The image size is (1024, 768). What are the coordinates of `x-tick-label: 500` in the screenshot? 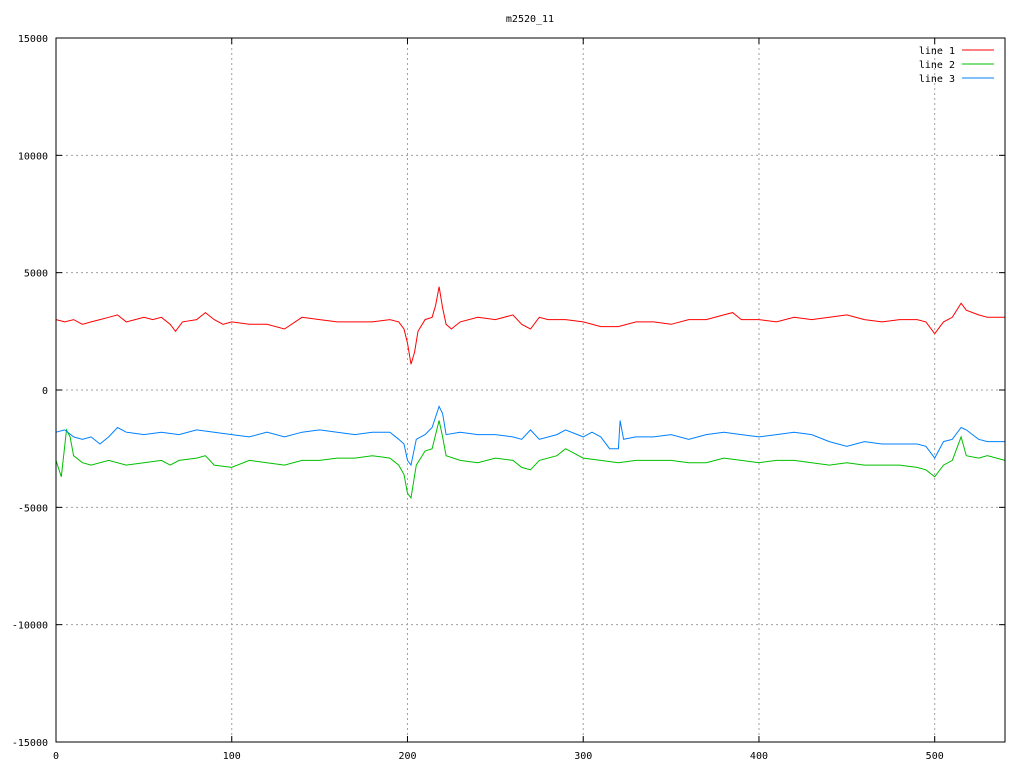 It's located at (935, 756).